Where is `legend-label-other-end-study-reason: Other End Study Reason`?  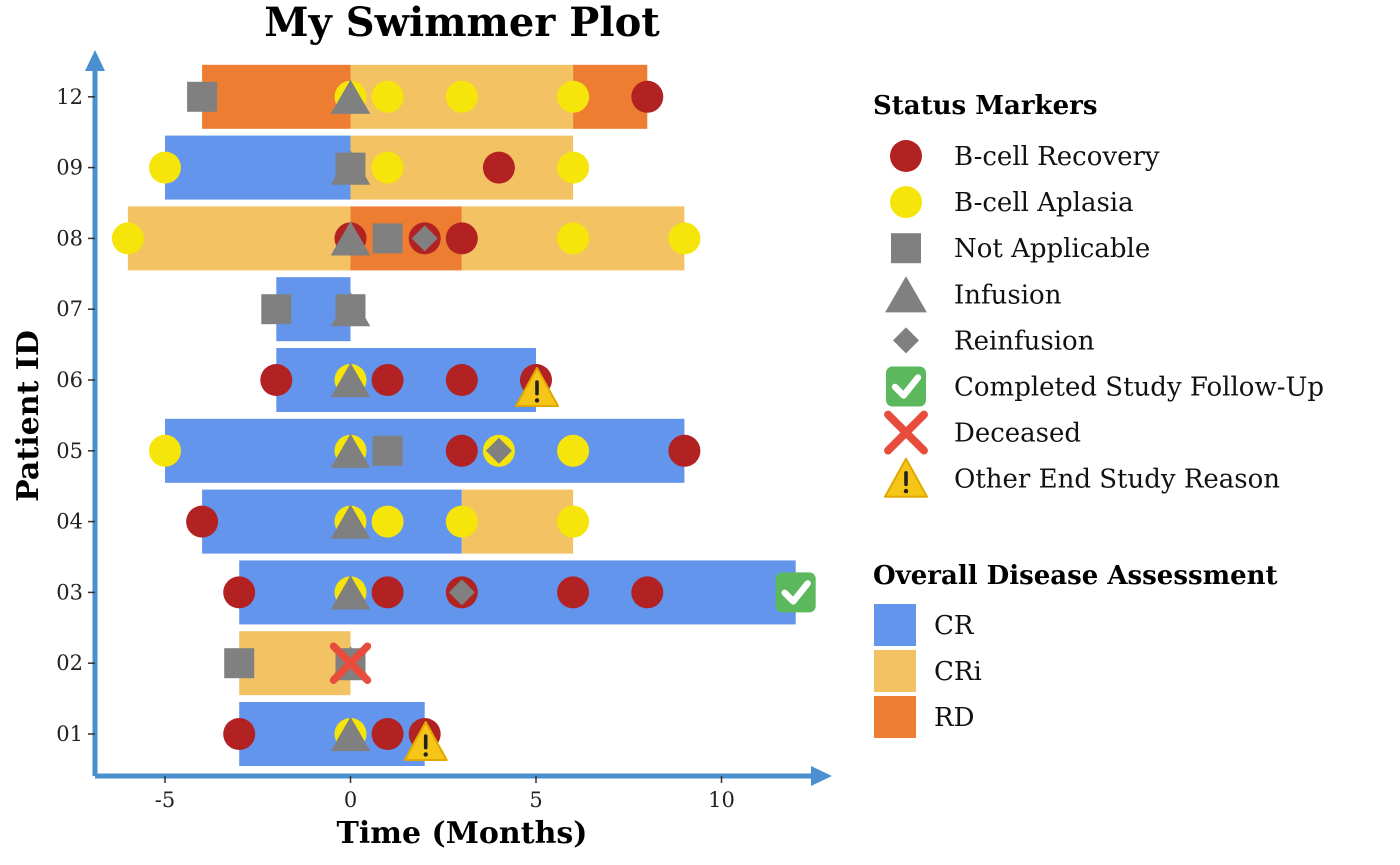
legend-label-other-end-study-reason: Other End Study Reason is located at coordinates (1117, 480).